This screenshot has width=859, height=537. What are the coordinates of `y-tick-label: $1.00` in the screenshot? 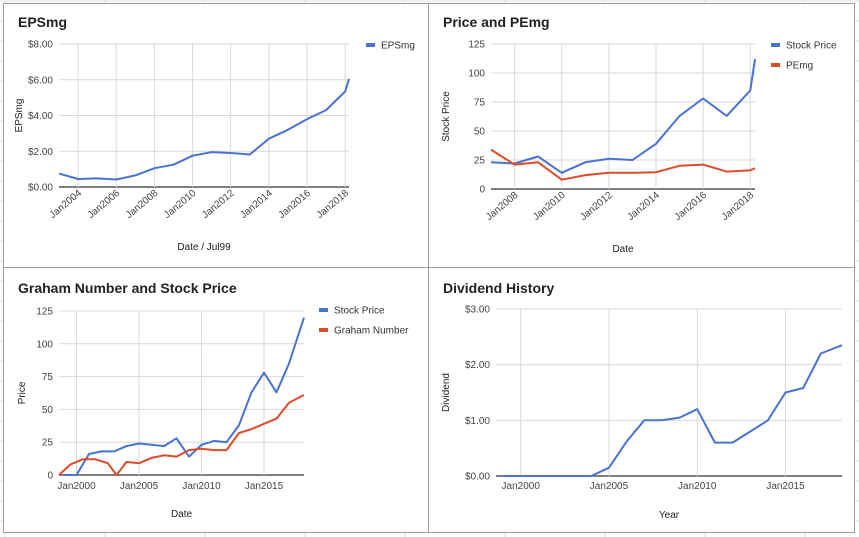 It's located at (477, 421).